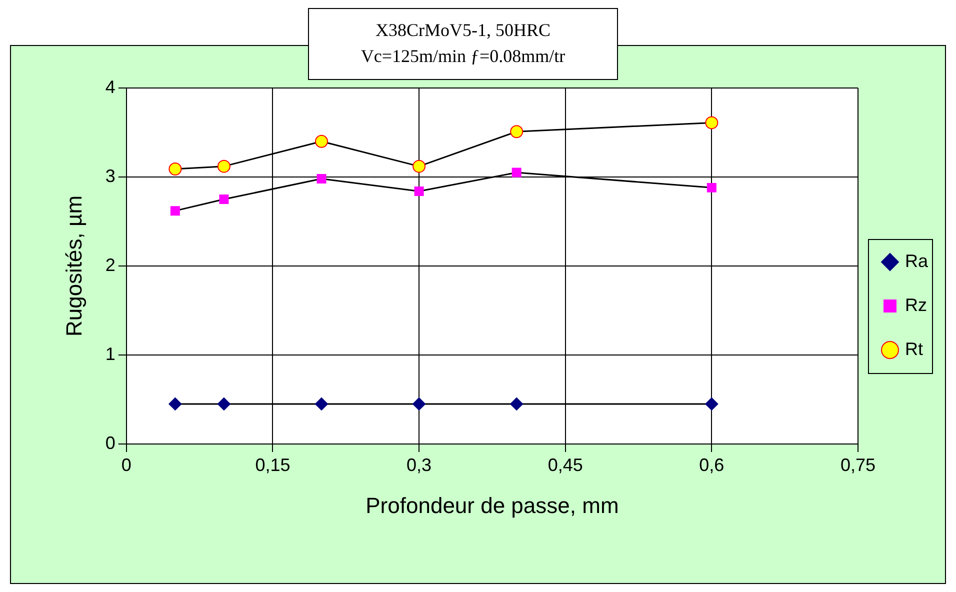  I want to click on x-tick-label: 0,6, so click(711, 464).